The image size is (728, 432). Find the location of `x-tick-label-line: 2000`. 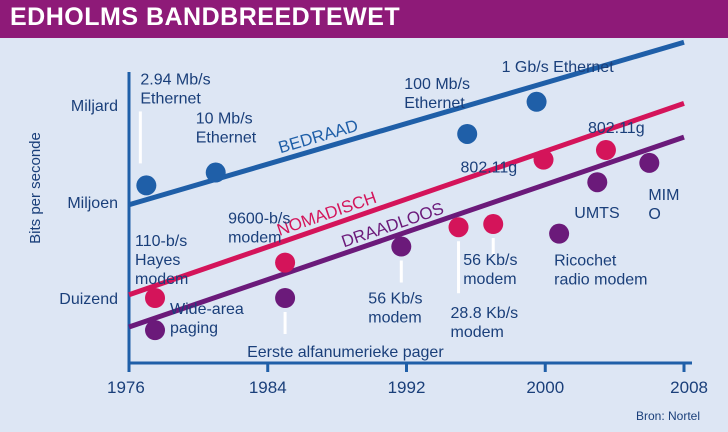

x-tick-label-line: 2000 is located at coordinates (545, 387).